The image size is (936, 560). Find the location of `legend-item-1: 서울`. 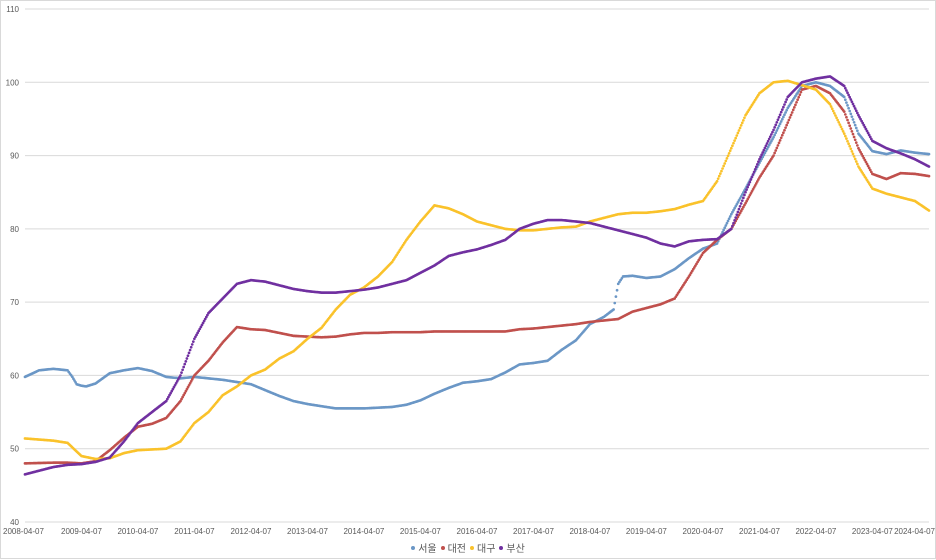

legend-item-1: 서울 is located at coordinates (424, 547).